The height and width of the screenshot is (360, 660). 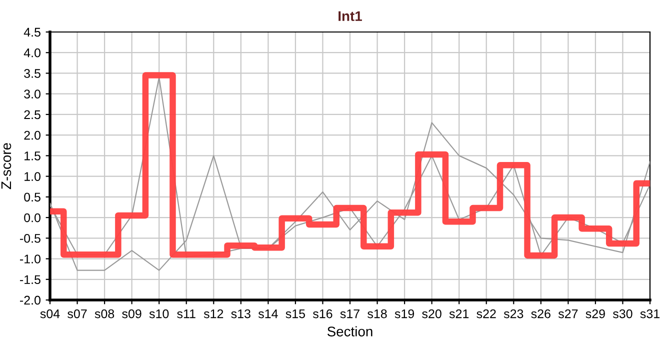 I want to click on x-tick-label: s13, so click(x=240, y=313).